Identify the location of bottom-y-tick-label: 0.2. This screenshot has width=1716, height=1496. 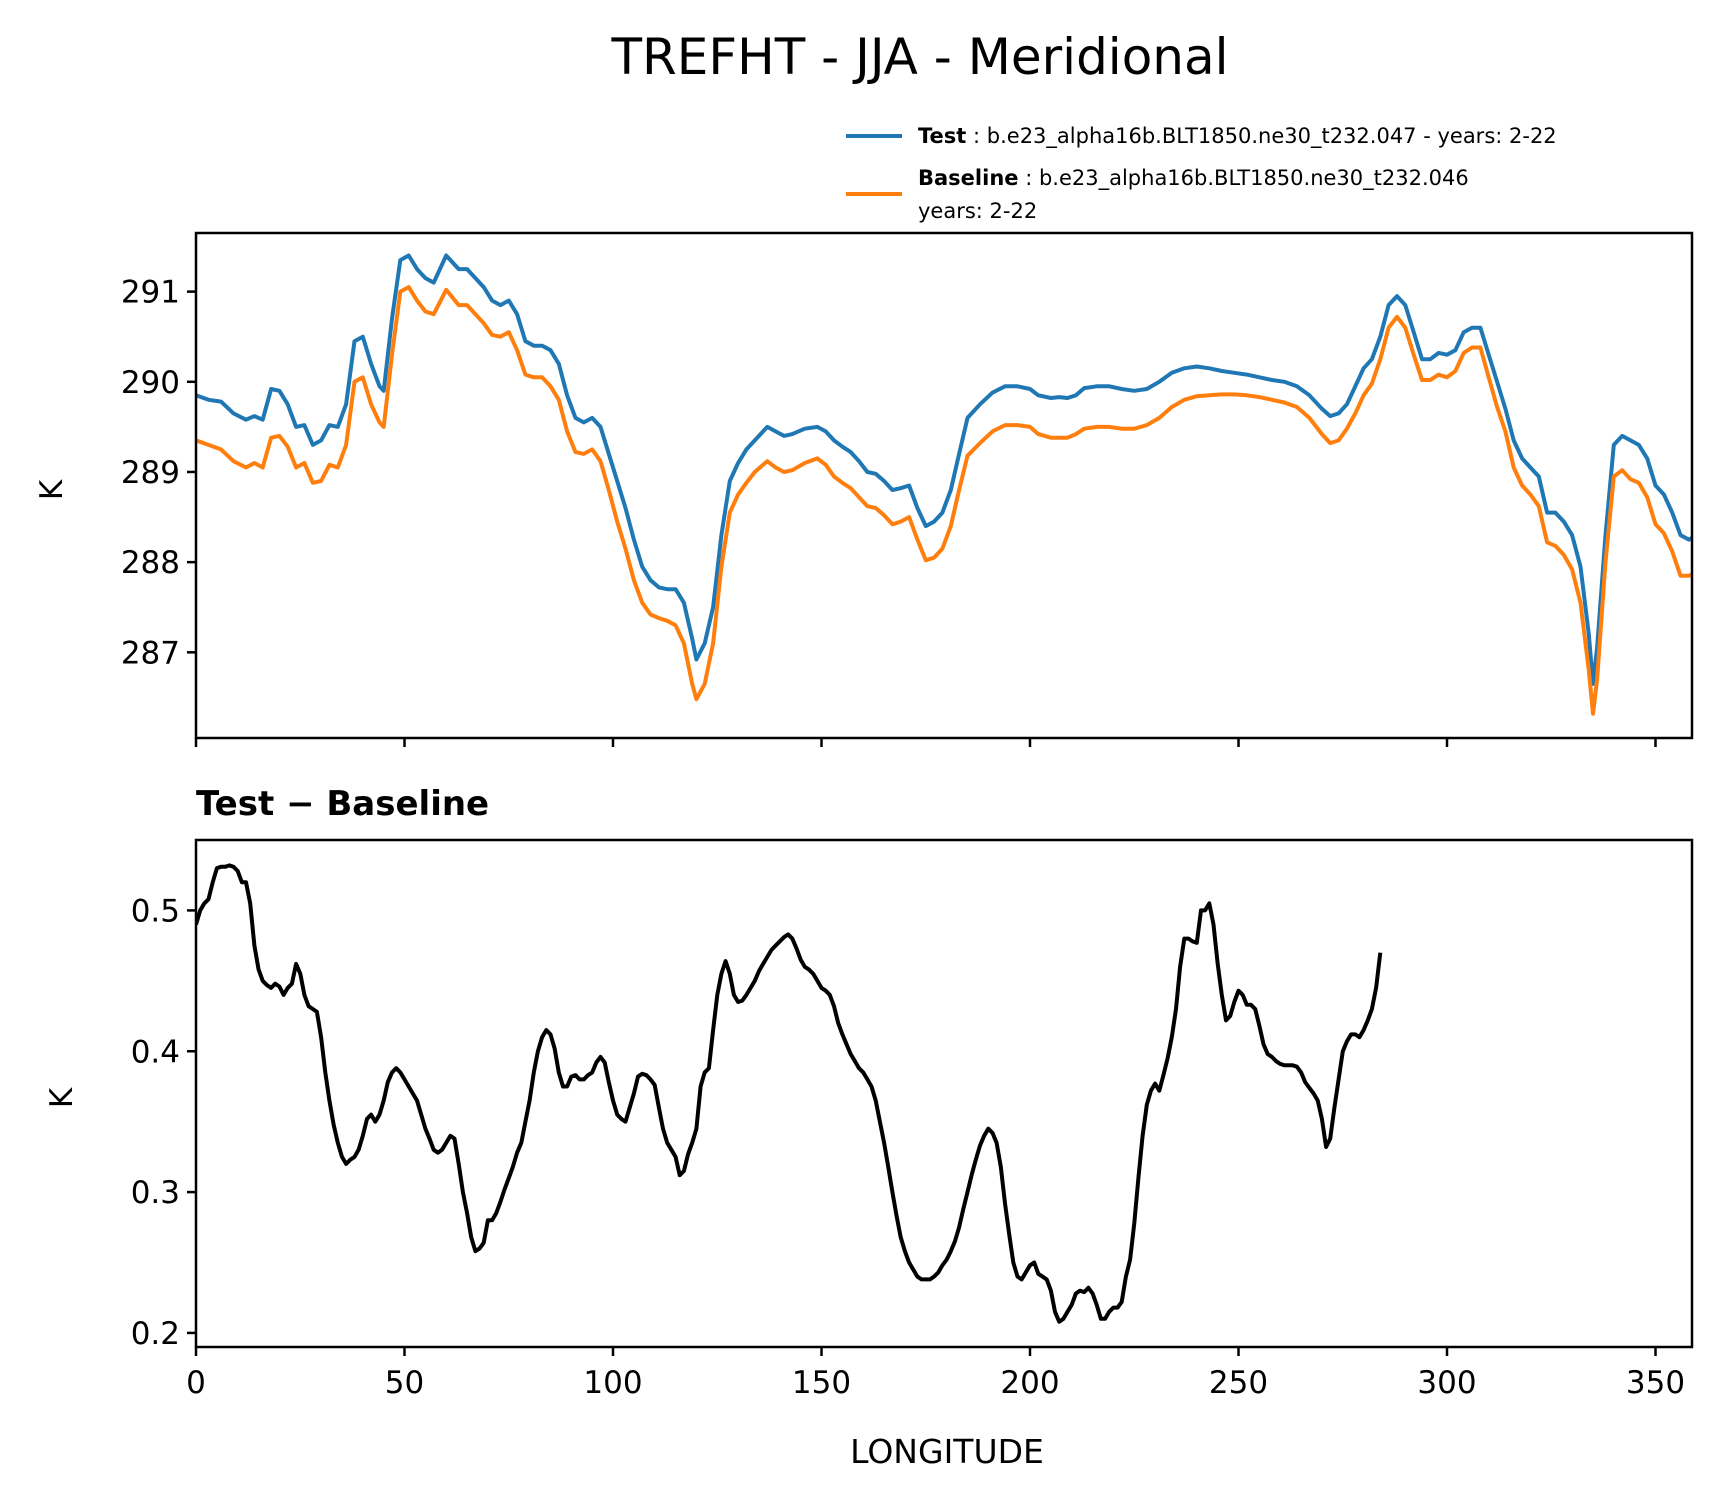
(155, 1334).